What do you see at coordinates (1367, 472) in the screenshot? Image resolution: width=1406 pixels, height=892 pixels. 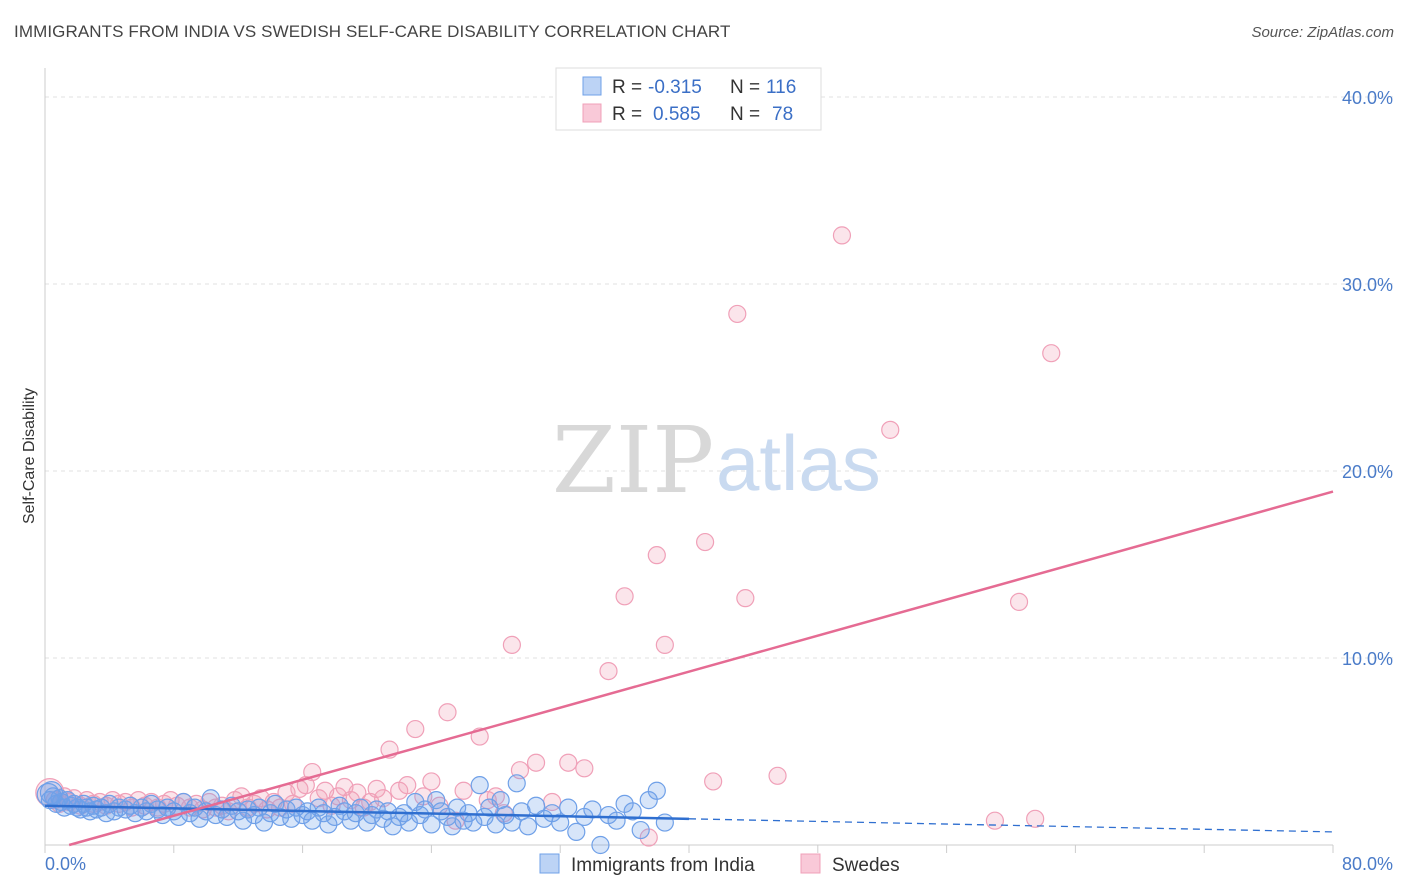 I see `y-tick-label-1: 20.0%` at bounding box center [1367, 472].